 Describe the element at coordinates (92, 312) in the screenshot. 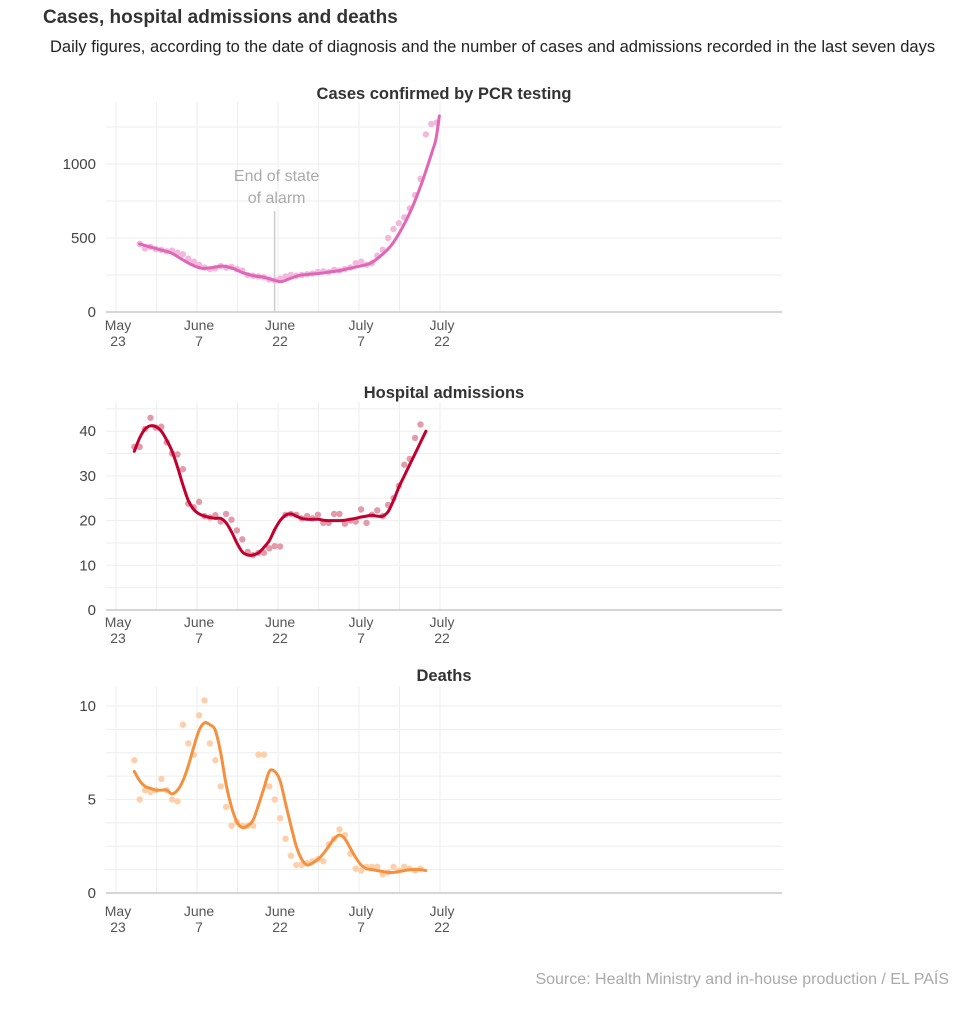

I see `cases-y-tick-label: 0` at that location.